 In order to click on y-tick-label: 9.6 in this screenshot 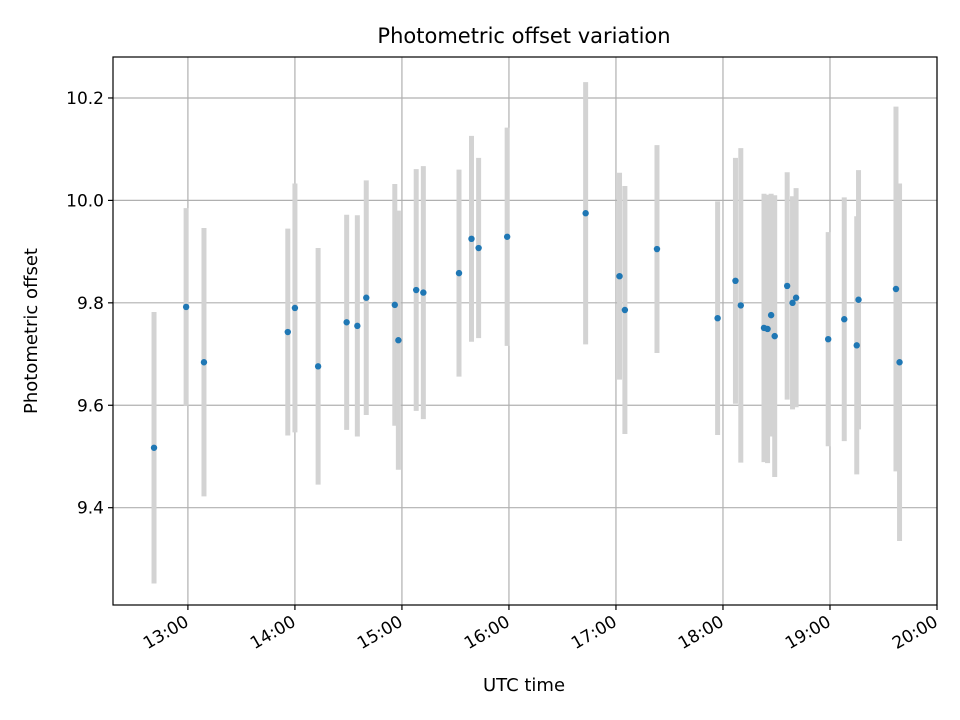, I will do `click(90, 406)`.